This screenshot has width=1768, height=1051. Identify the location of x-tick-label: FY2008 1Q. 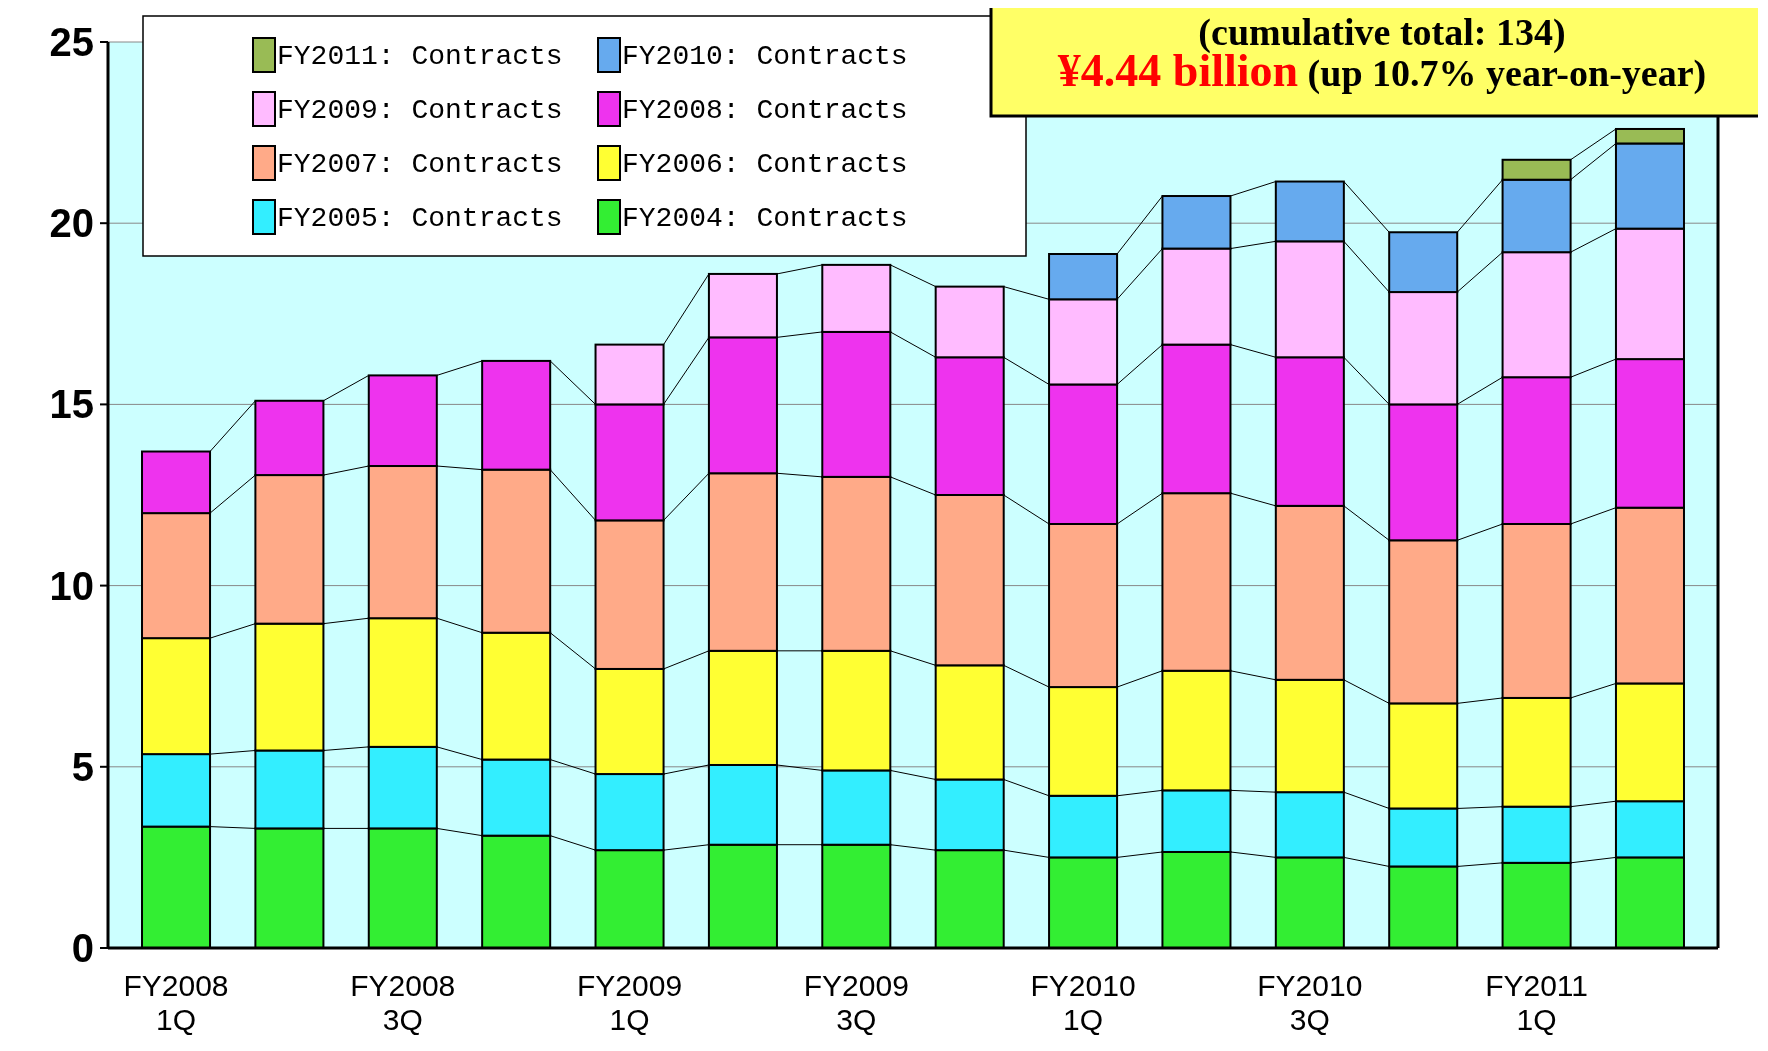
(176, 1002).